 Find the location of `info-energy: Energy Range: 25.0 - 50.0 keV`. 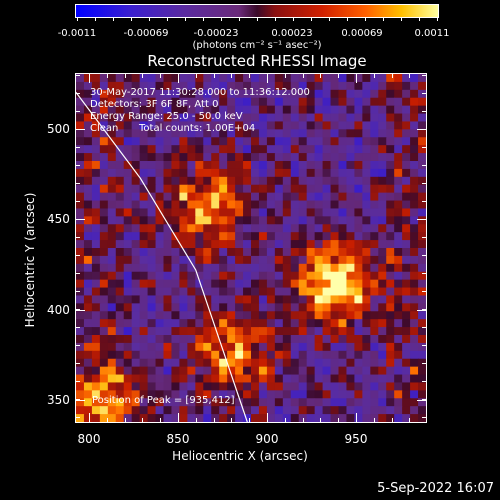

info-energy: Energy Range: 25.0 - 50.0 keV is located at coordinates (166, 116).